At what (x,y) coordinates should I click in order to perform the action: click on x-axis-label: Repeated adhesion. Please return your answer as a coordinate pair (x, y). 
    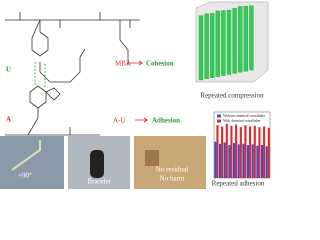
    Looking at the image, I should click on (238, 184).